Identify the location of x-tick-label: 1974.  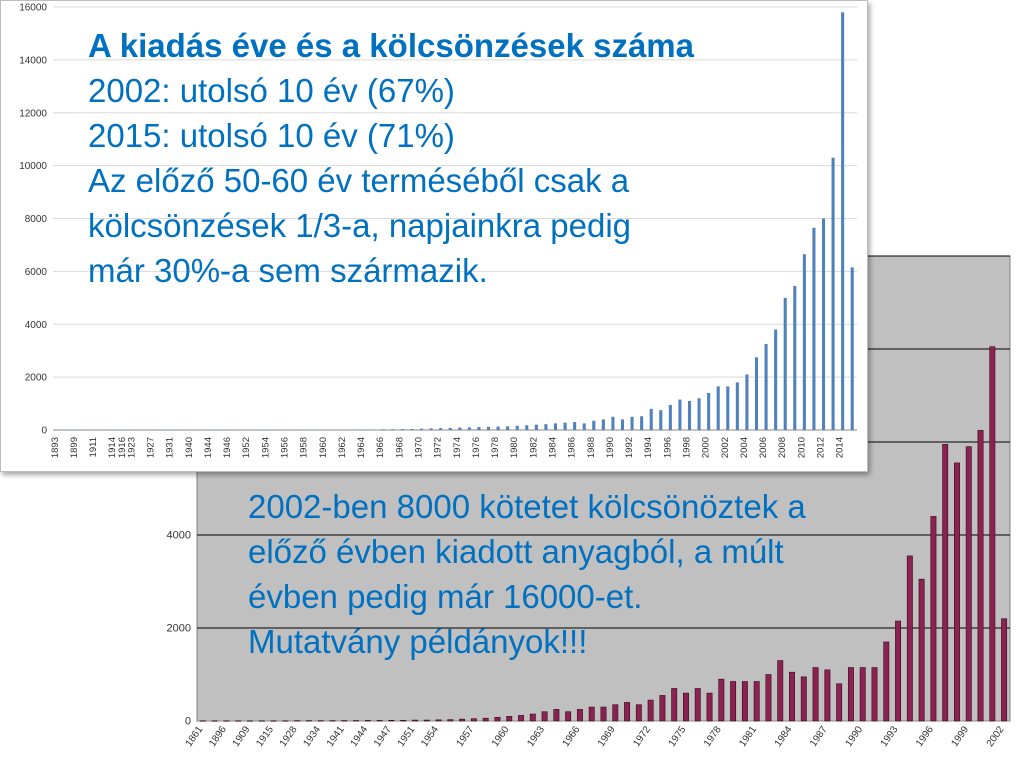
(457, 447).